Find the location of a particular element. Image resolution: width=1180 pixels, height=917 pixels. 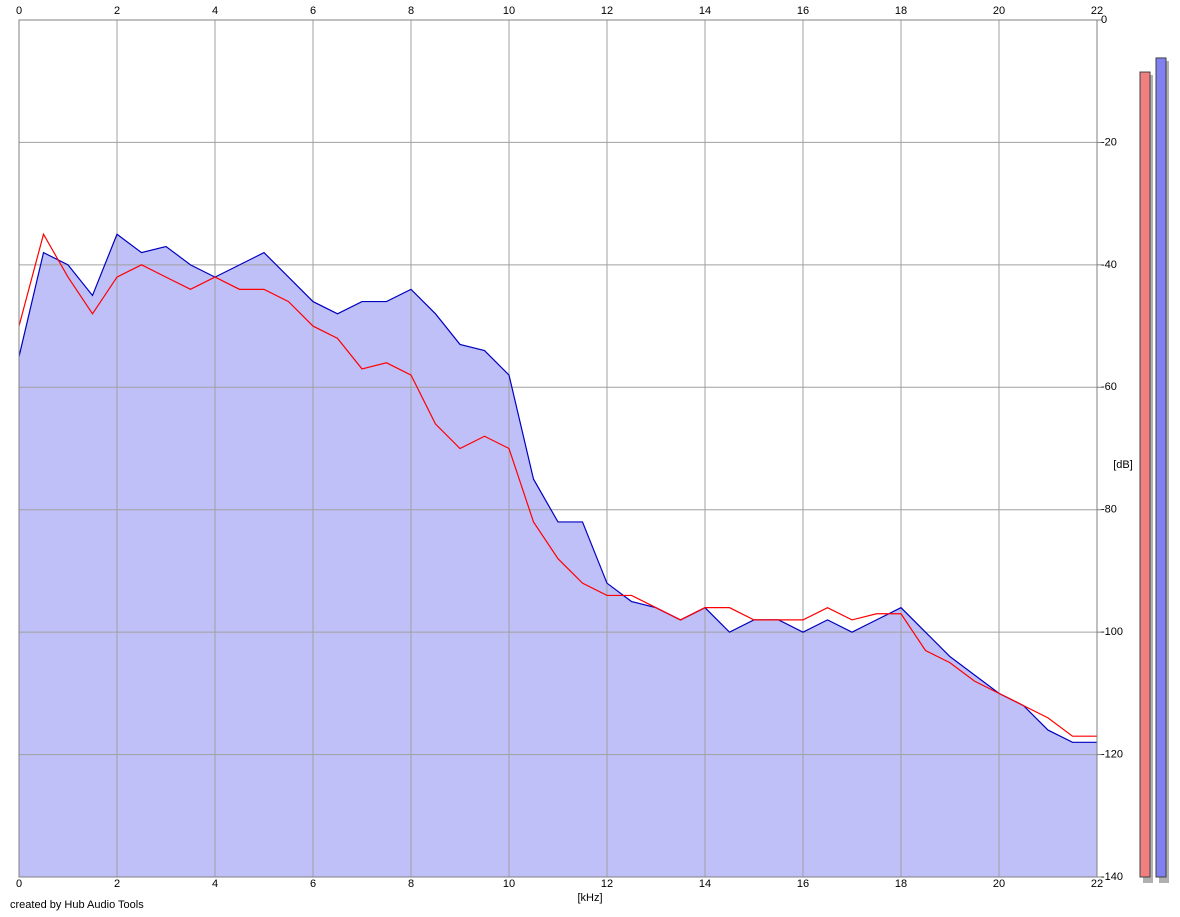

y-tick-label: -20 is located at coordinates (1109, 142).